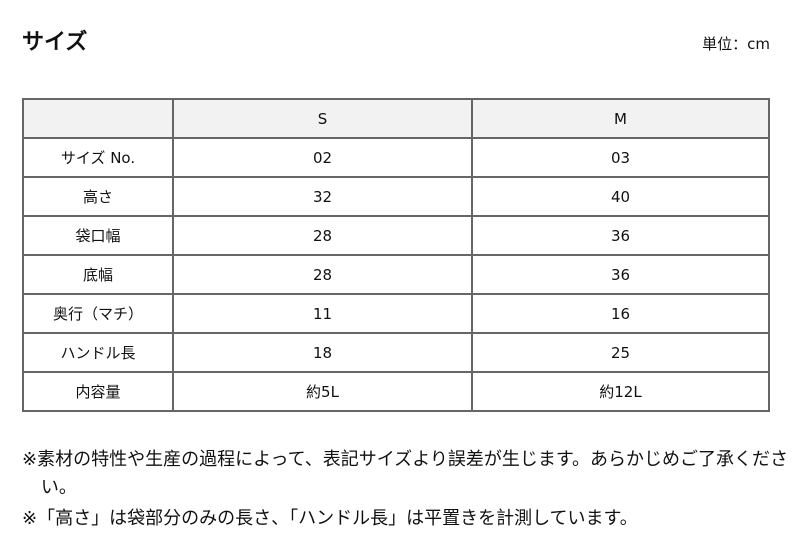  What do you see at coordinates (98, 313) in the screenshot?
I see `row-label: 奥行（マチ）` at bounding box center [98, 313].